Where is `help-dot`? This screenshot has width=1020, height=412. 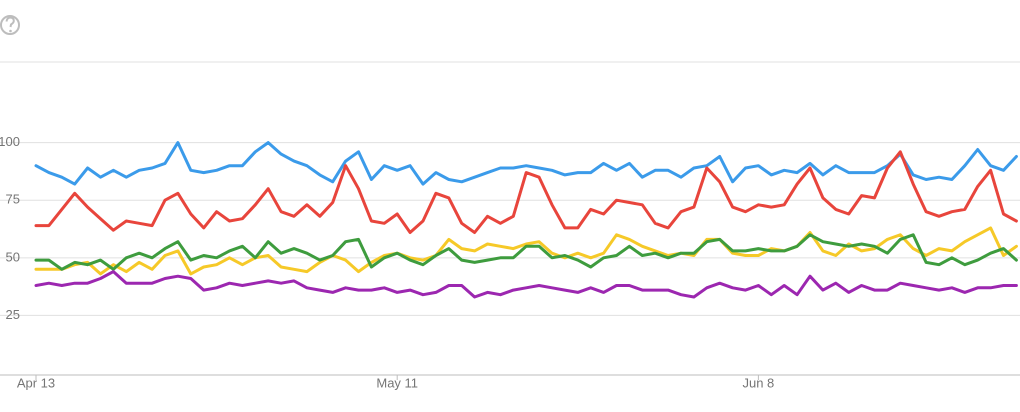 help-dot is located at coordinates (10, 31).